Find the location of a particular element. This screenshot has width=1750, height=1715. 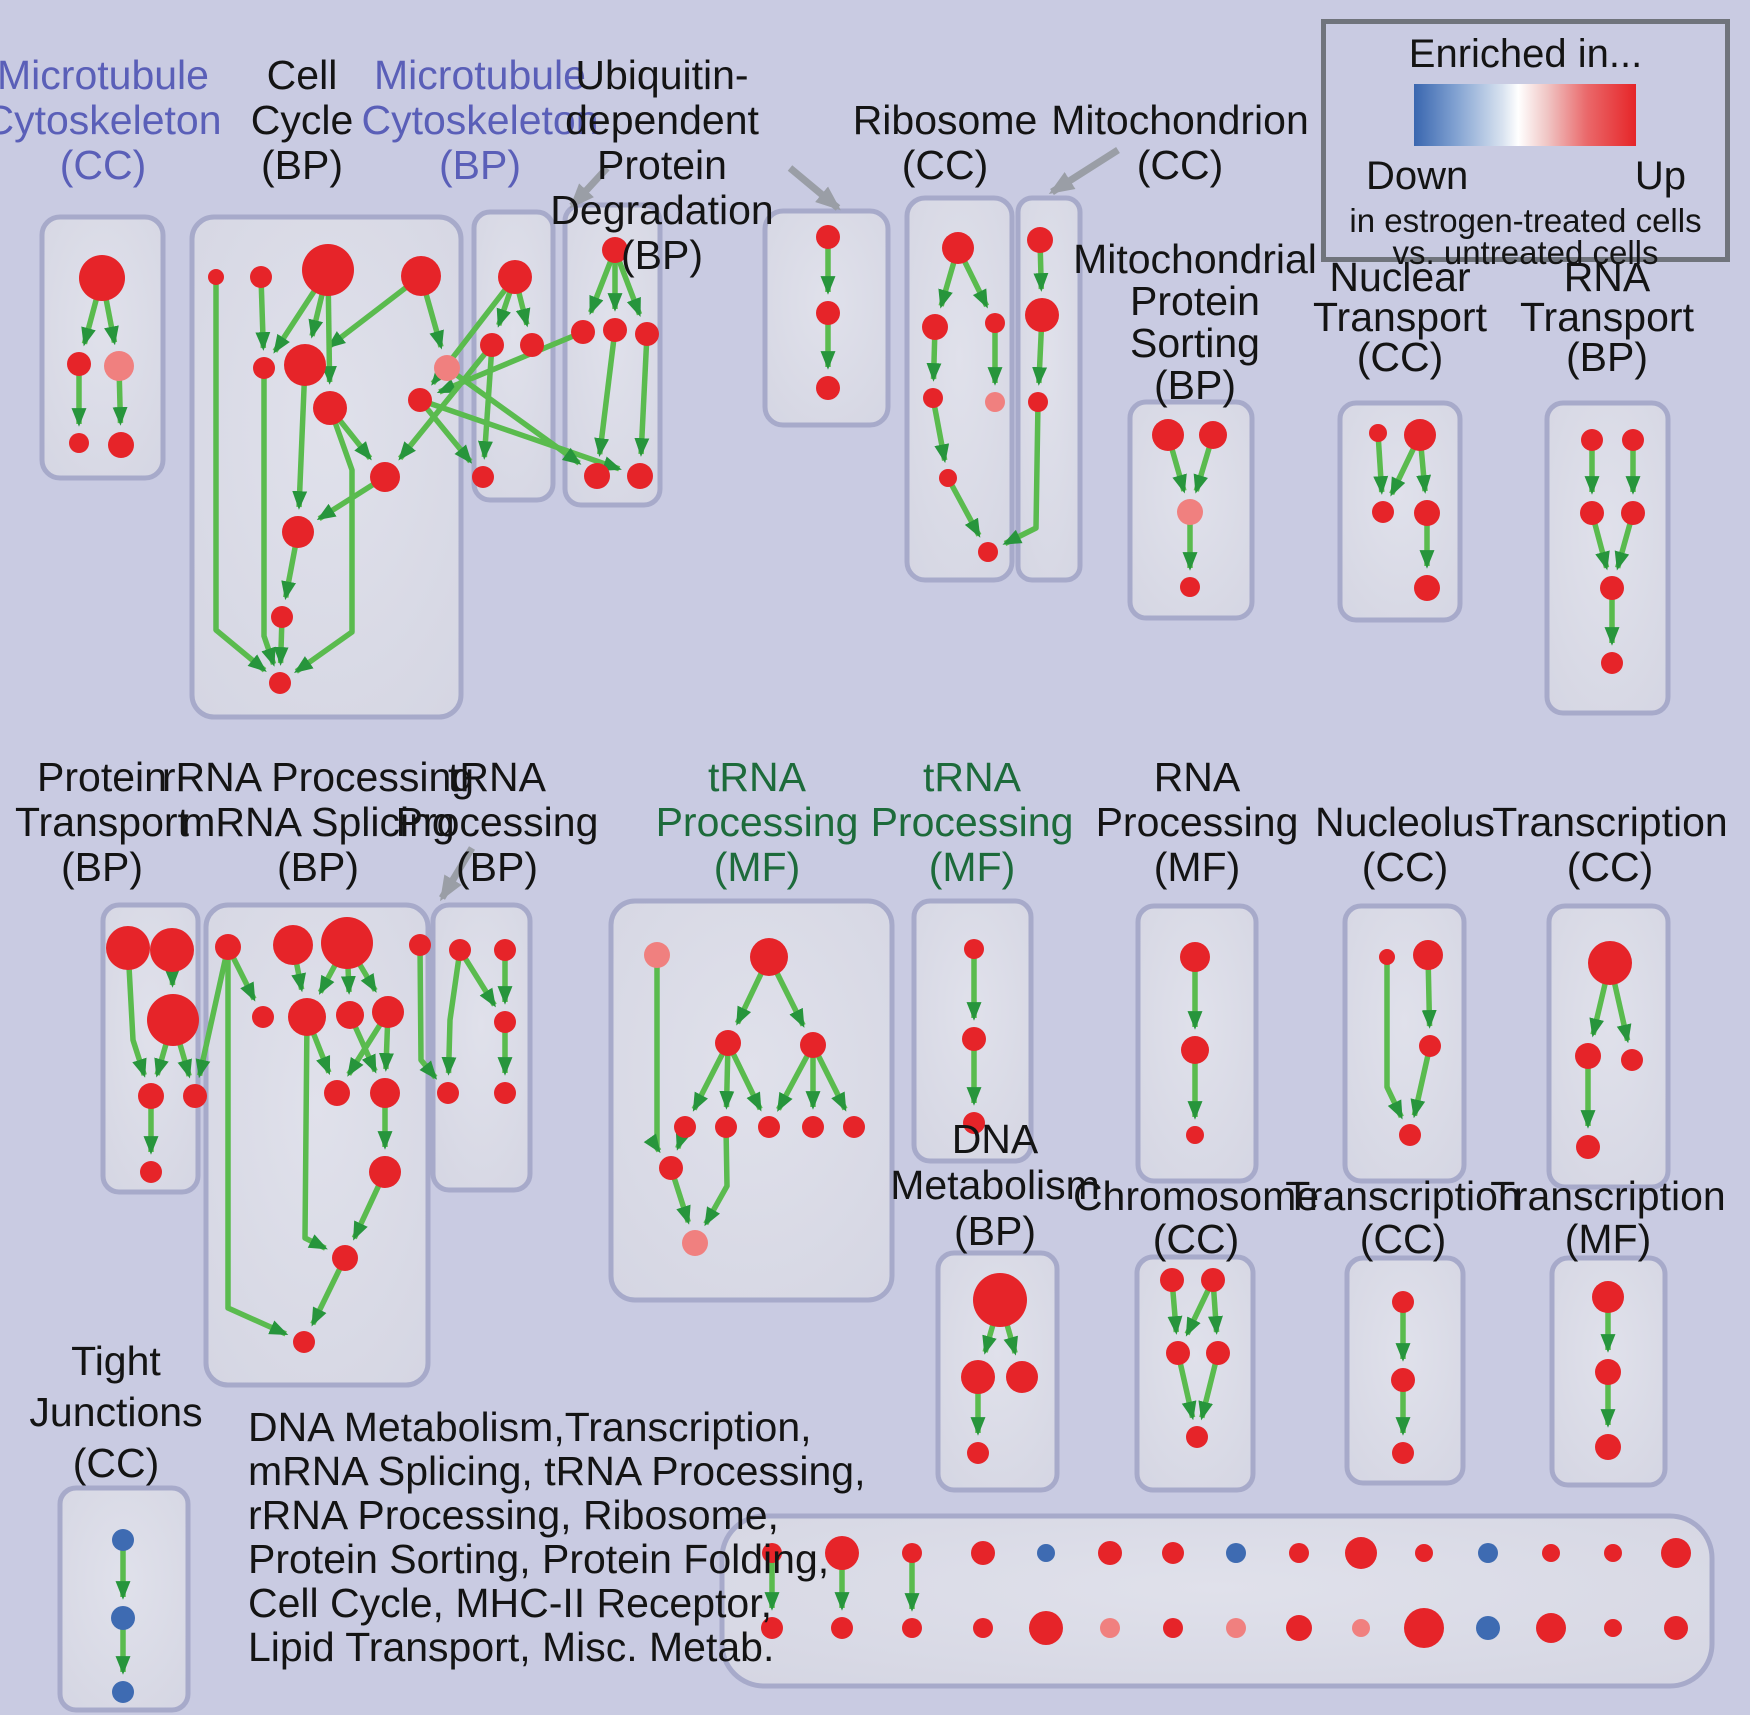

annotation-text-line-2: mRNA Splicing, tRNA Processing, is located at coordinates (557, 1471).